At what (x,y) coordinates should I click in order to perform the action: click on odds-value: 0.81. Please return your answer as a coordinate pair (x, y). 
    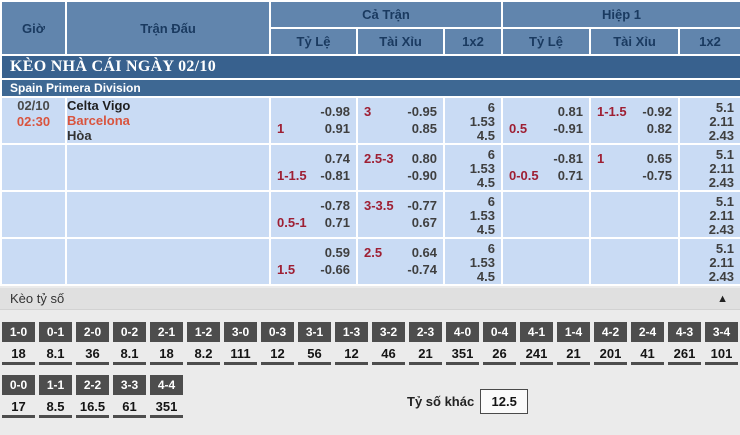
    Looking at the image, I should click on (570, 111).